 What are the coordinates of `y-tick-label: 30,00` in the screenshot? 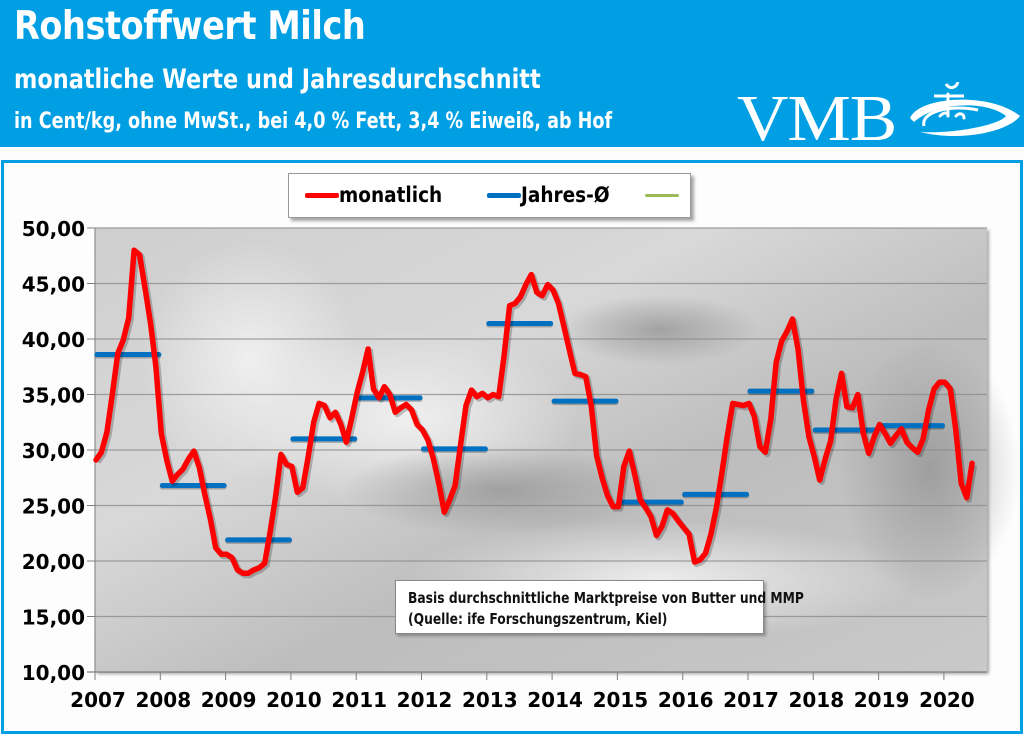 It's located at (53, 451).